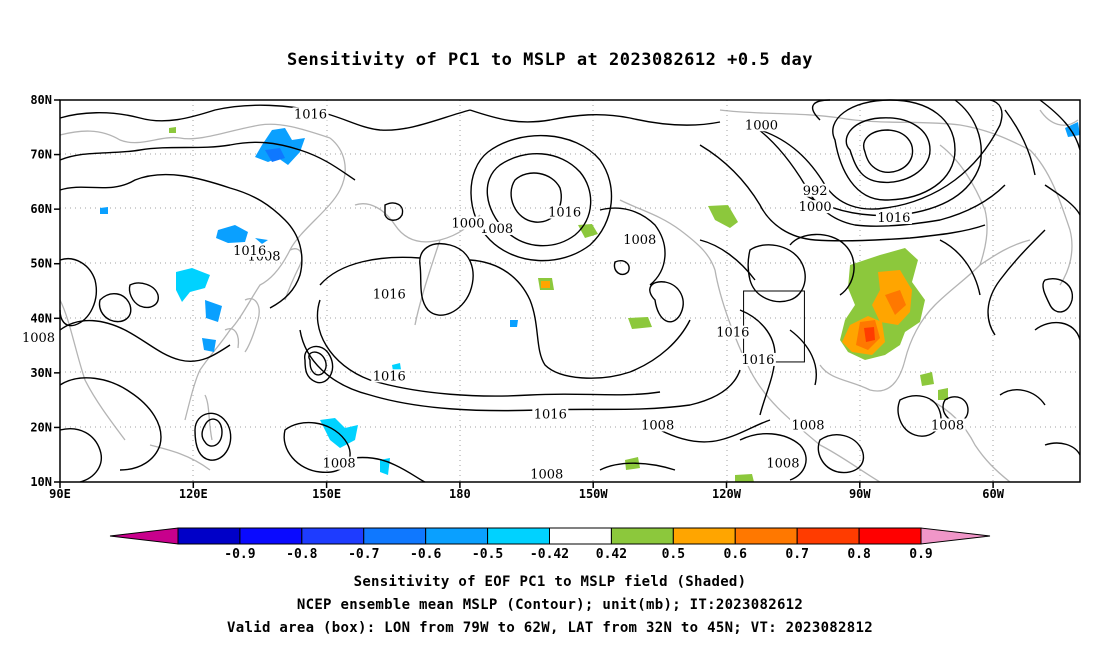  Describe the element at coordinates (920, 554) in the screenshot. I see `colorbar-label: 0.9` at that location.